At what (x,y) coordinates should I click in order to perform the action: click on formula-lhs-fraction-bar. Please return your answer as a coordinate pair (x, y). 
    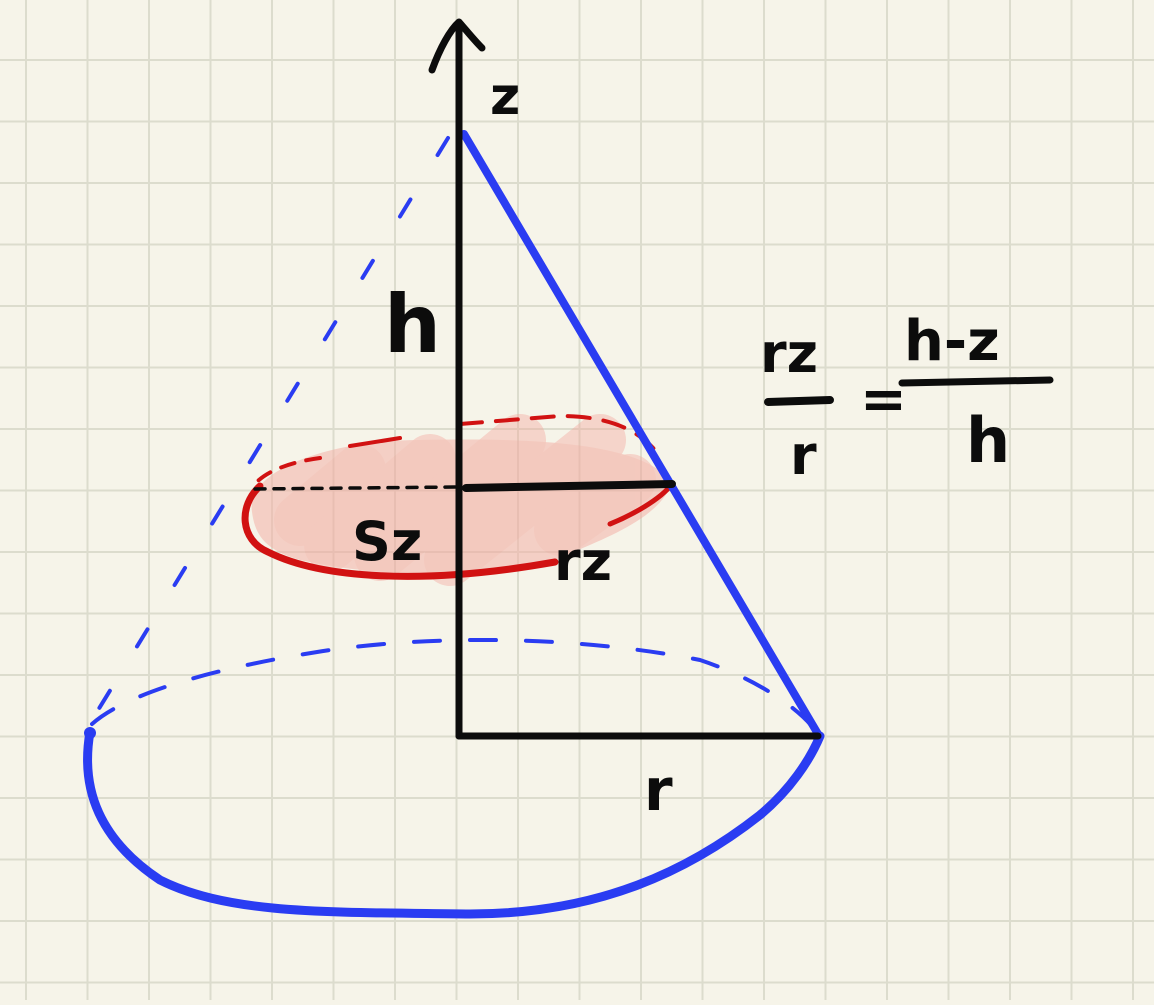
    Looking at the image, I should click on (799, 401).